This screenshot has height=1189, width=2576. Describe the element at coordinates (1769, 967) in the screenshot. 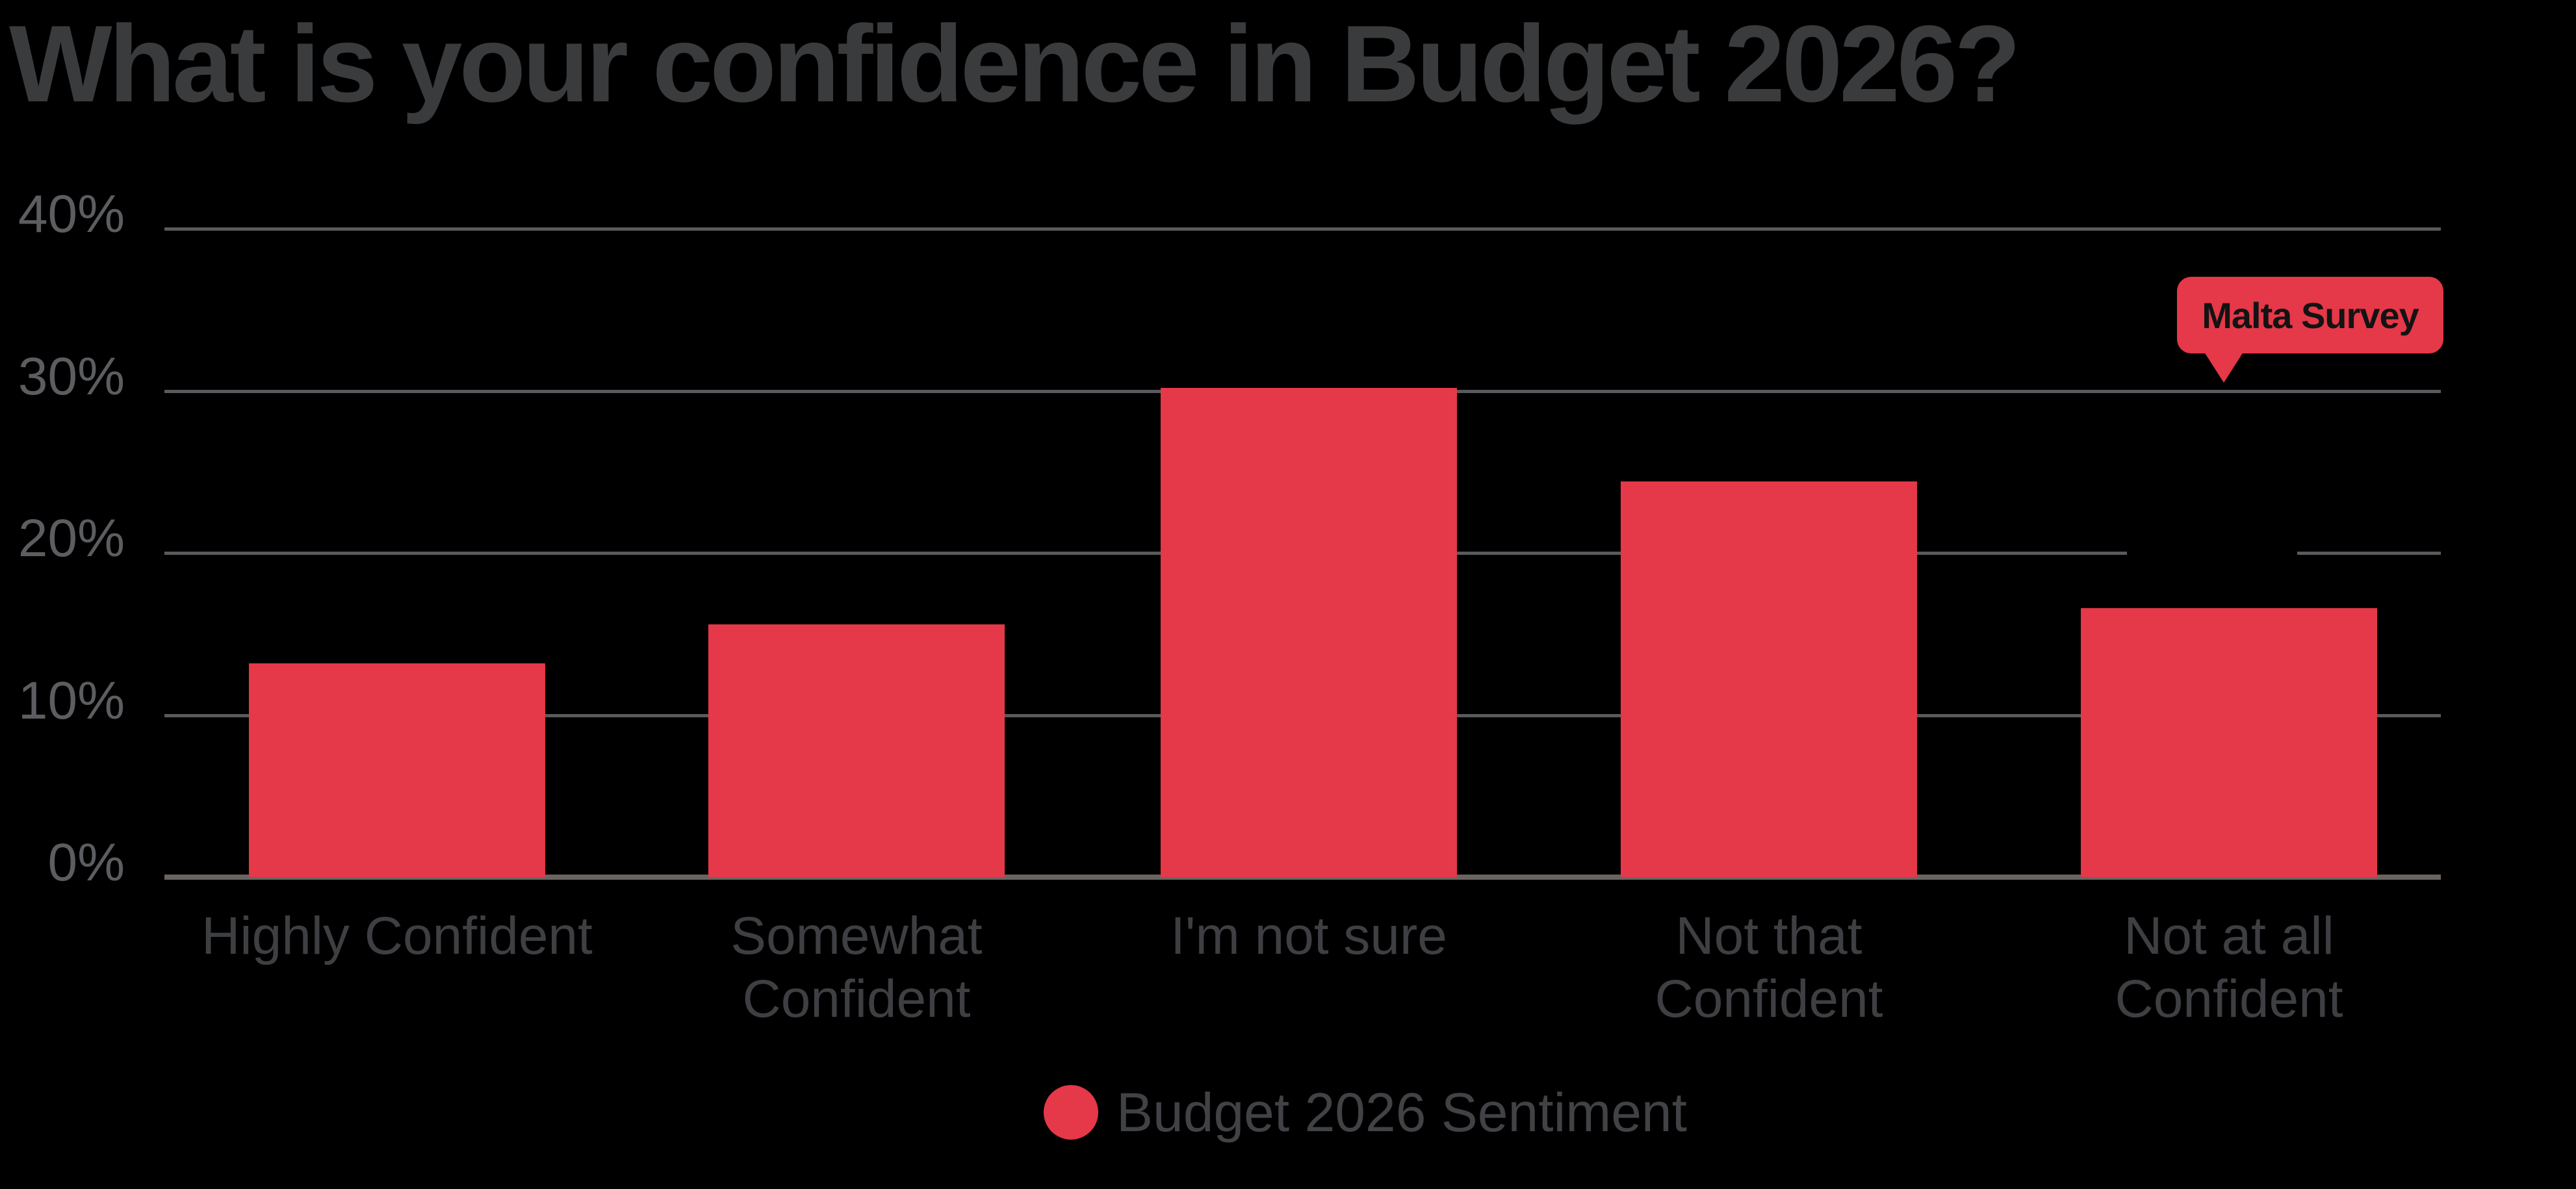

I see `x-axis-category-label-not-that-confident: Not that Confident` at that location.